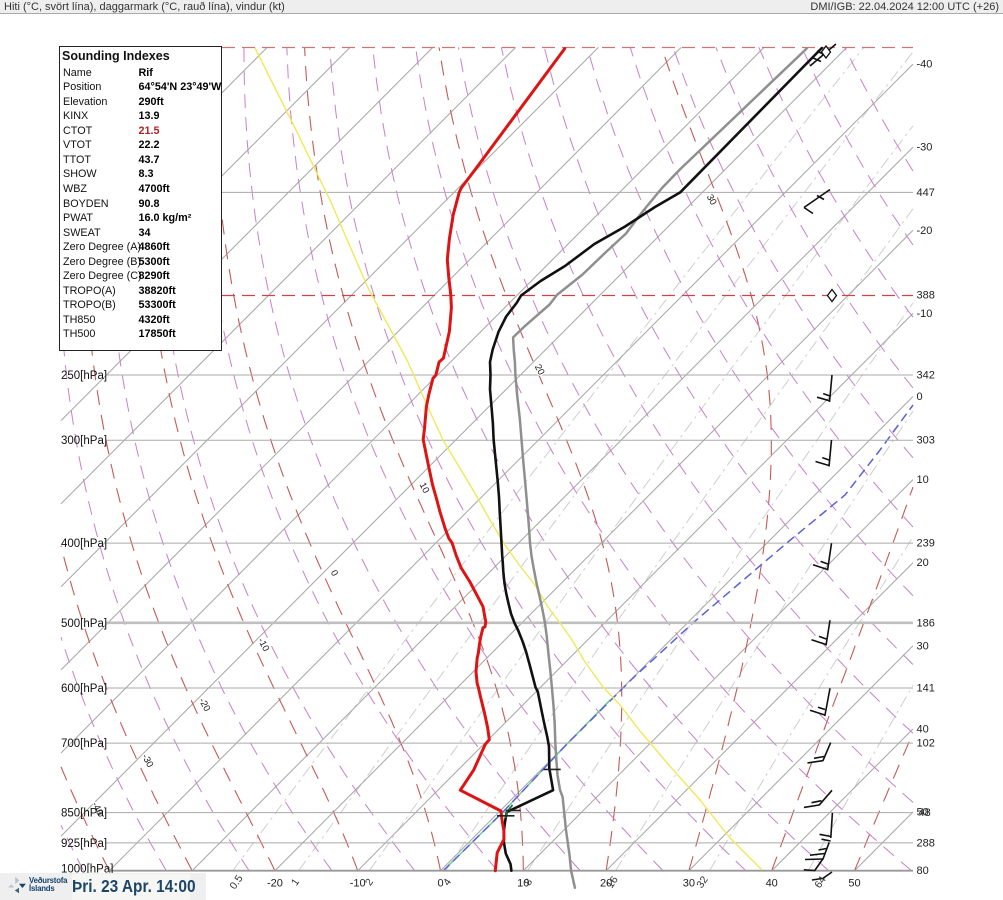  I want to click on svg-text: 300[hPa], so click(84, 441).